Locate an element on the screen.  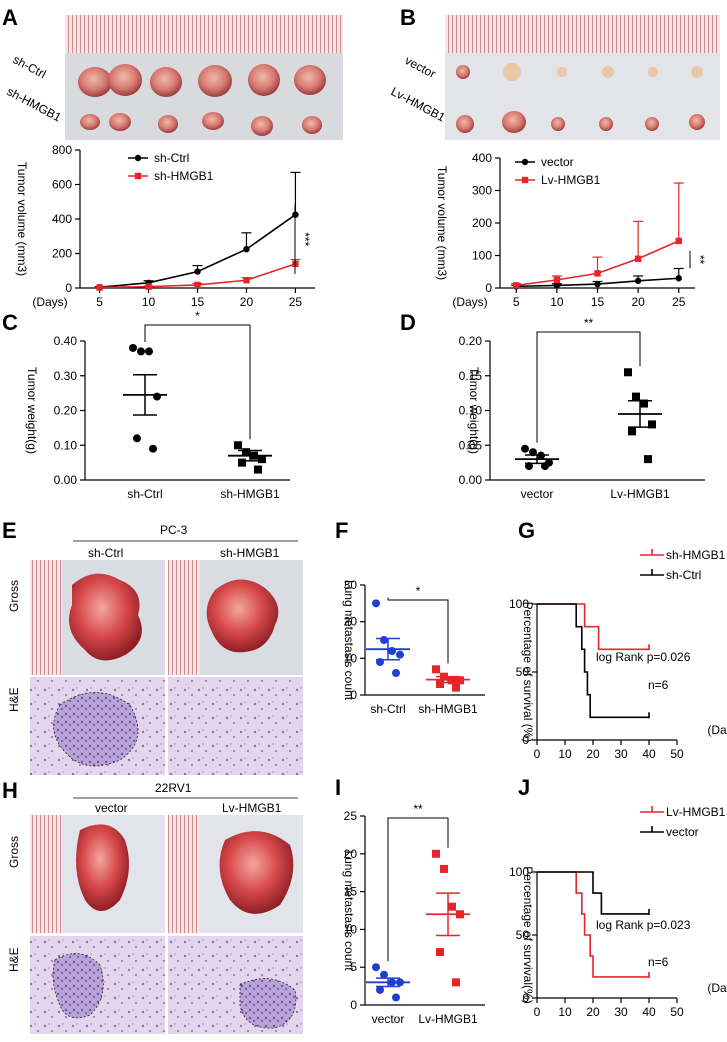
x-axis-label-J: (Days) is located at coordinates (717, 988).